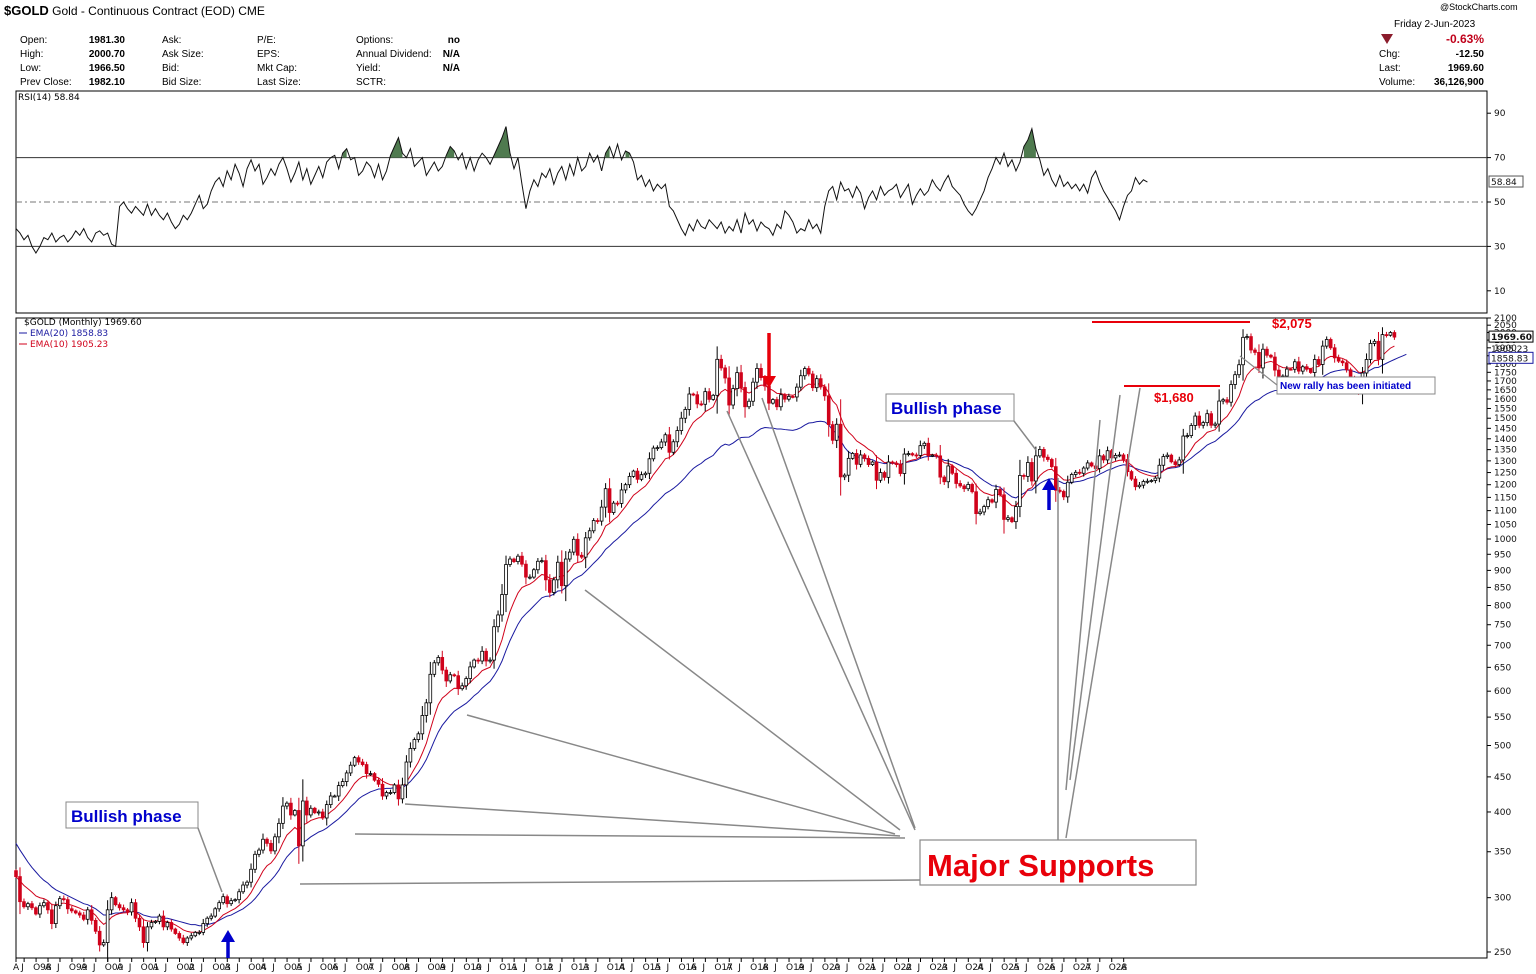  What do you see at coordinates (34, 40) in the screenshot?
I see `quote-label: Open:` at bounding box center [34, 40].